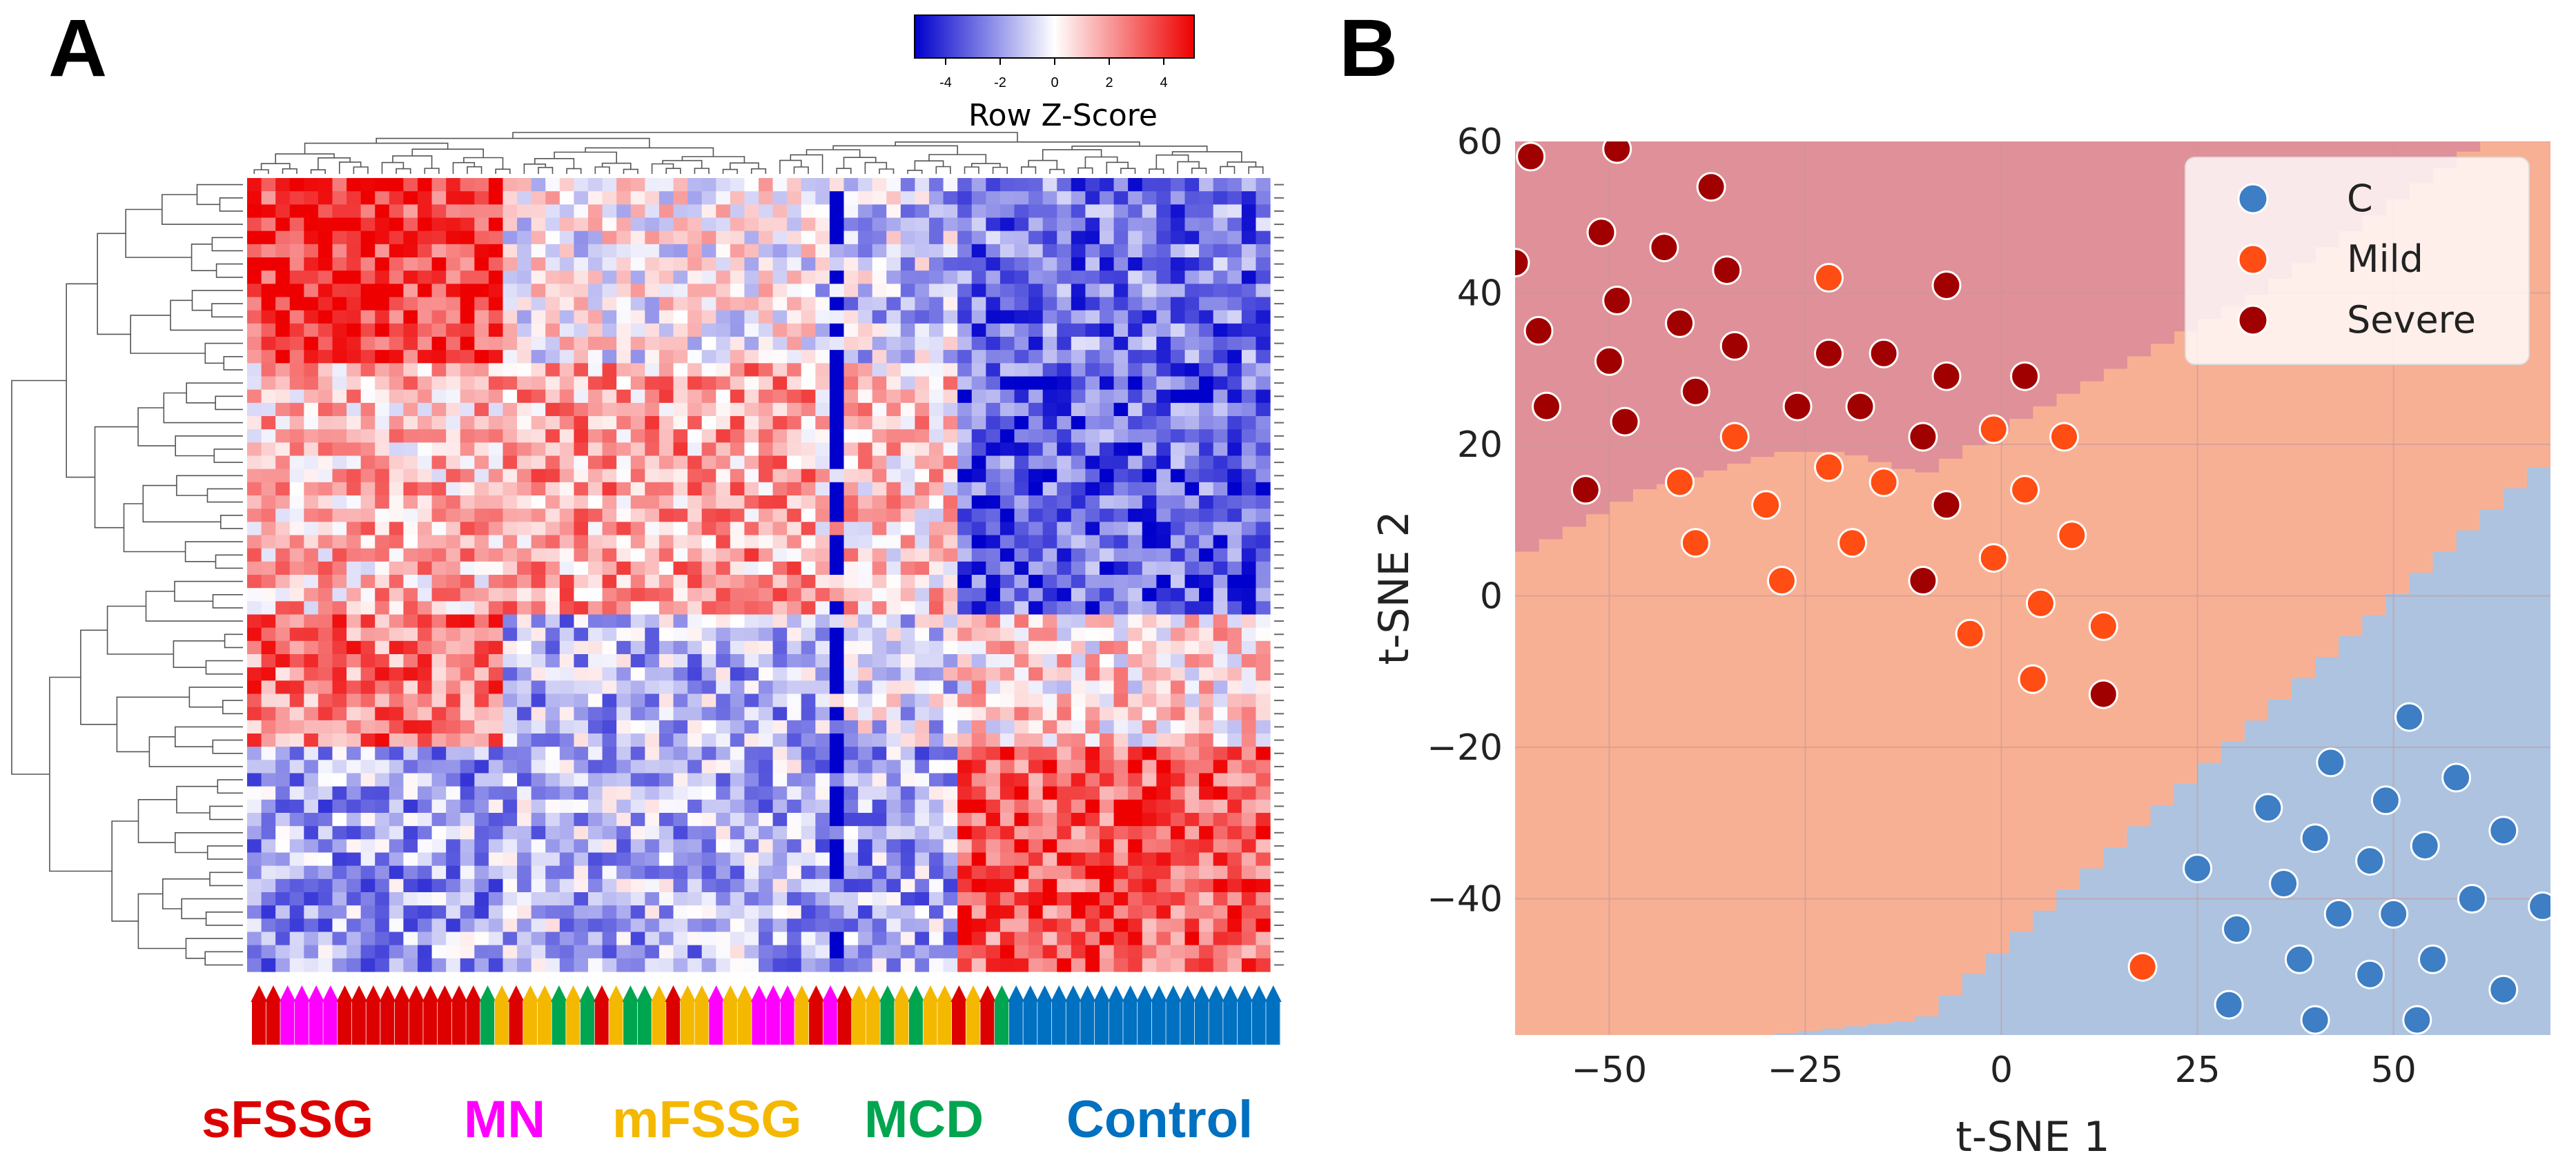  What do you see at coordinates (227, 746) in the screenshot?
I see `row-dendrogram-branch` at bounding box center [227, 746].